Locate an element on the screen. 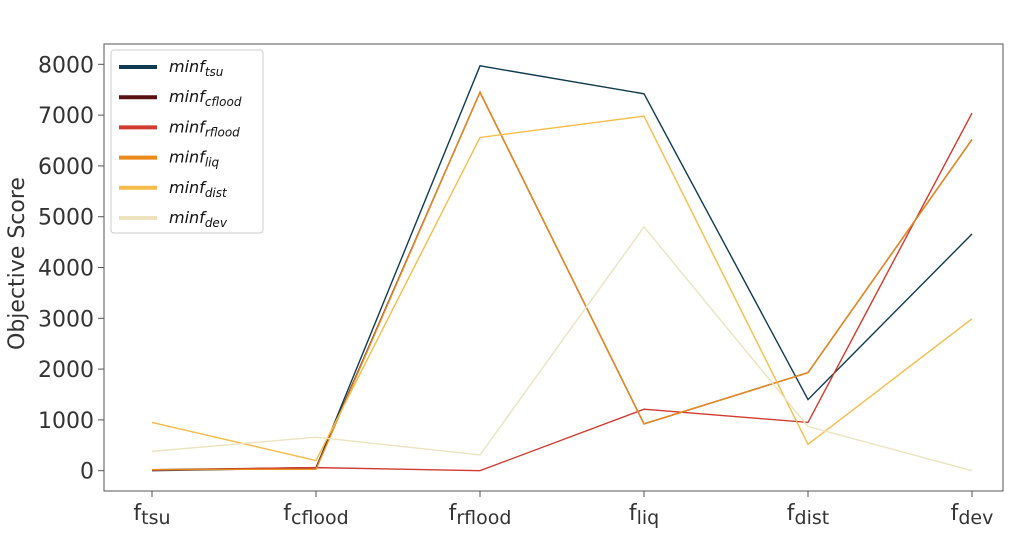 The width and height of the screenshot is (1011, 554). y-tick-label: 6000 is located at coordinates (66, 167).